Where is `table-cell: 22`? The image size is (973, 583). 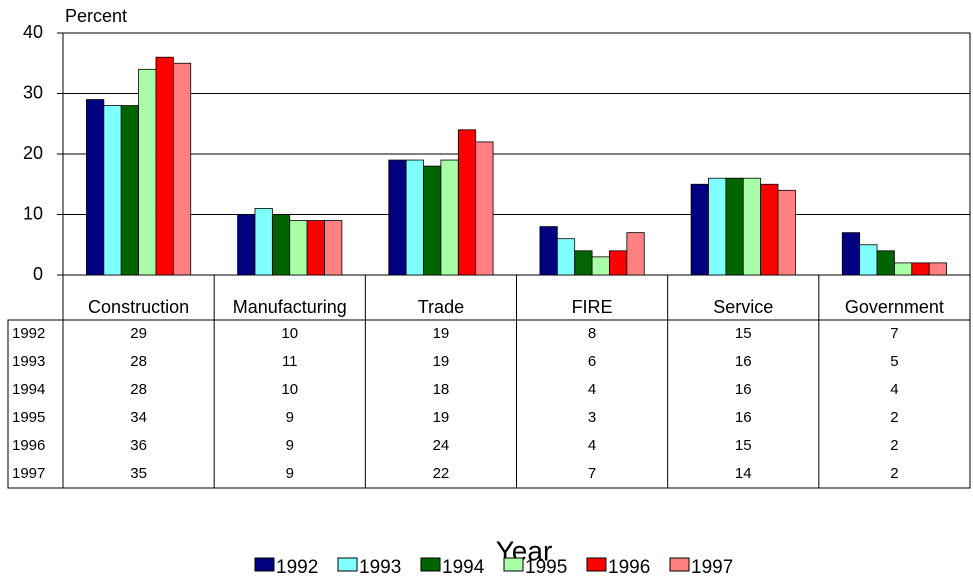
table-cell: 22 is located at coordinates (441, 473).